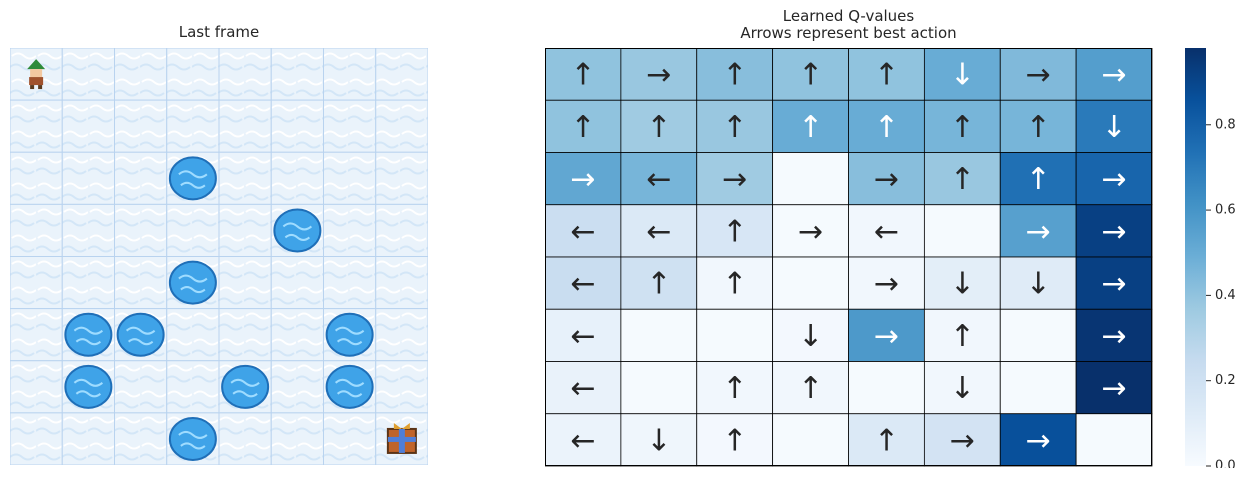  I want to click on colorbar-tick-label: 0.6, so click(1225, 210).